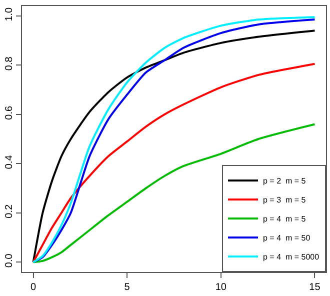  What do you see at coordinates (127, 287) in the screenshot?
I see `x-tick-label: 5` at bounding box center [127, 287].